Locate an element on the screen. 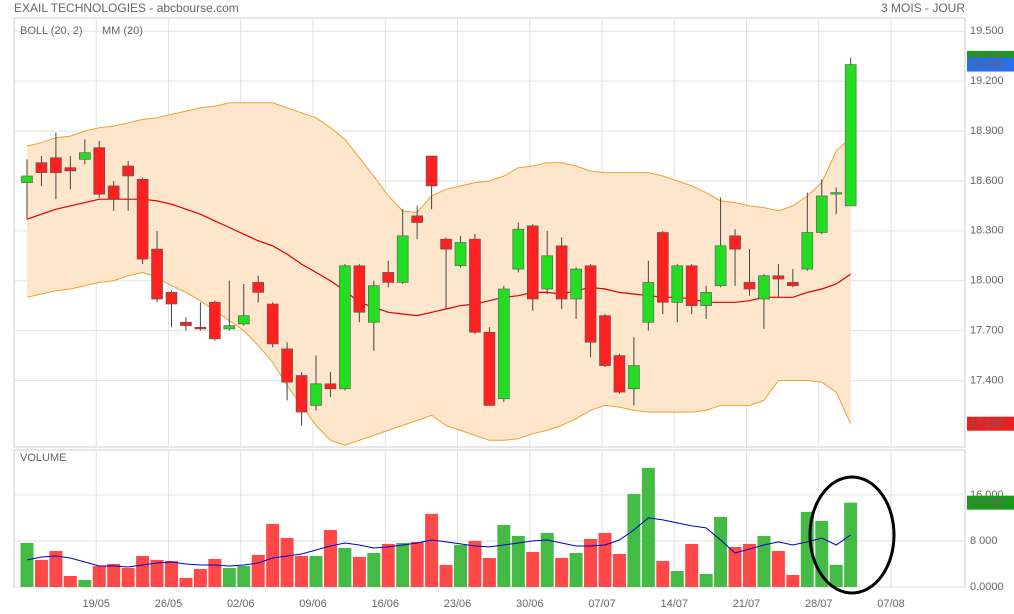 This screenshot has width=1014, height=614. y-tick-label: 18.900 is located at coordinates (987, 131).